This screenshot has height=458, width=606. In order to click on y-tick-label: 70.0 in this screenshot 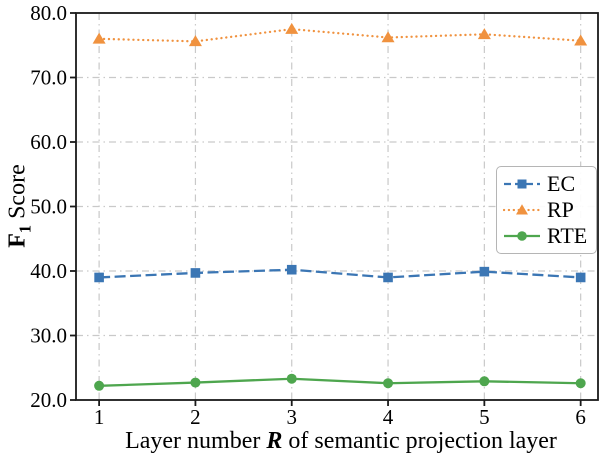, I will do `click(48, 78)`.